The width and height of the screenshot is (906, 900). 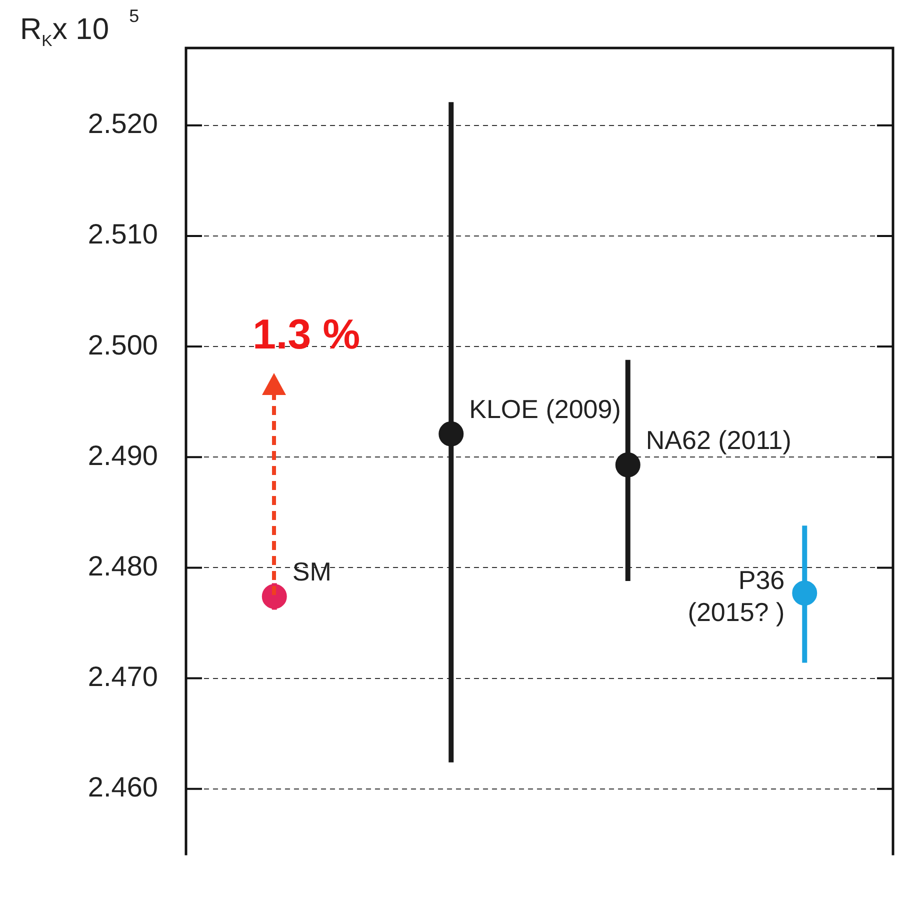 I want to click on y-tick-label: 2.500, so click(x=123, y=344).